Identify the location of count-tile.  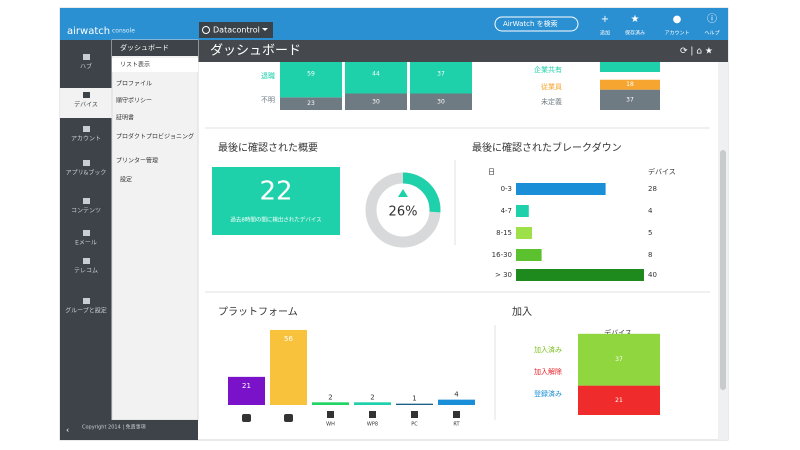
(276, 201).